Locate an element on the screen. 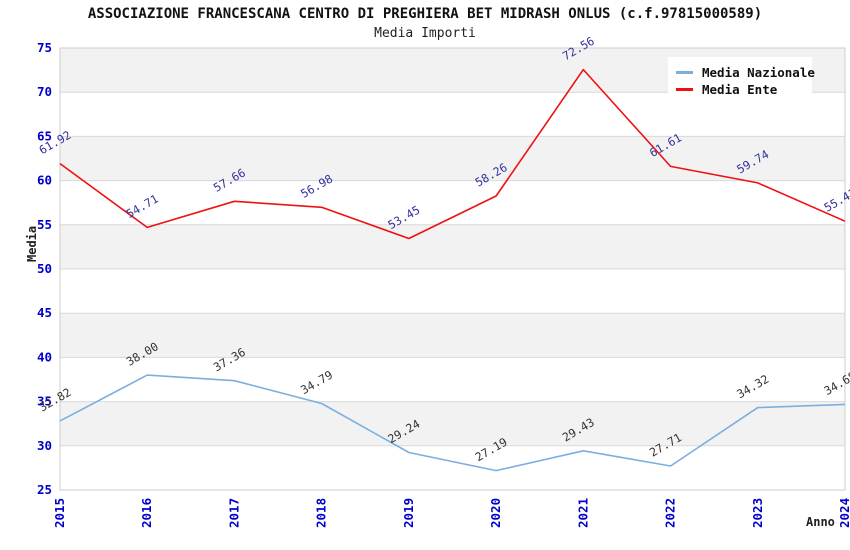 This screenshot has height=550, width=850. y-tick-label: 40 is located at coordinates (44, 356).